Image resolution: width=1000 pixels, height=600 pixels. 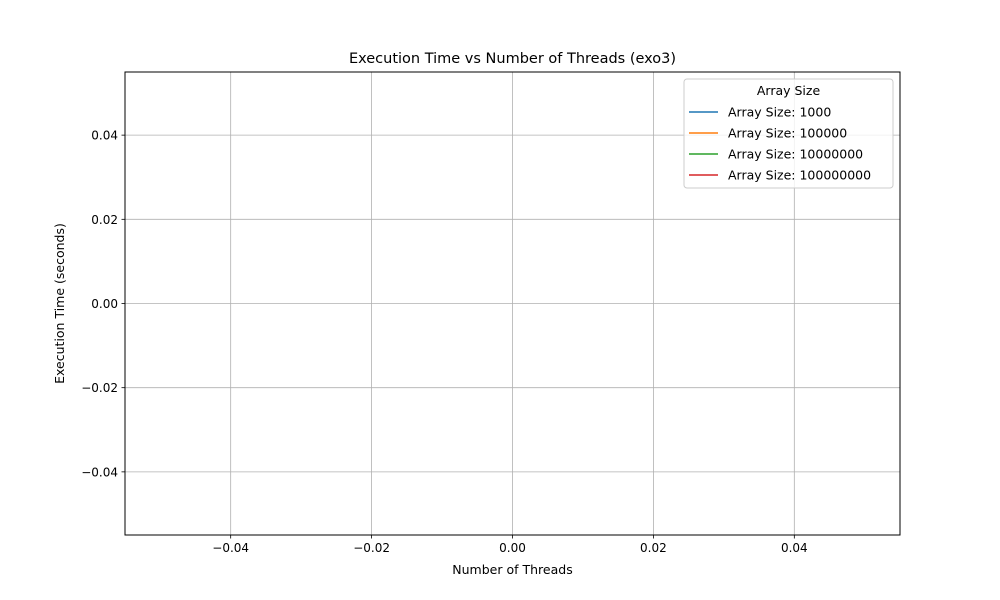 What do you see at coordinates (99, 388) in the screenshot?
I see `y-tick-label: −0.02` at bounding box center [99, 388].